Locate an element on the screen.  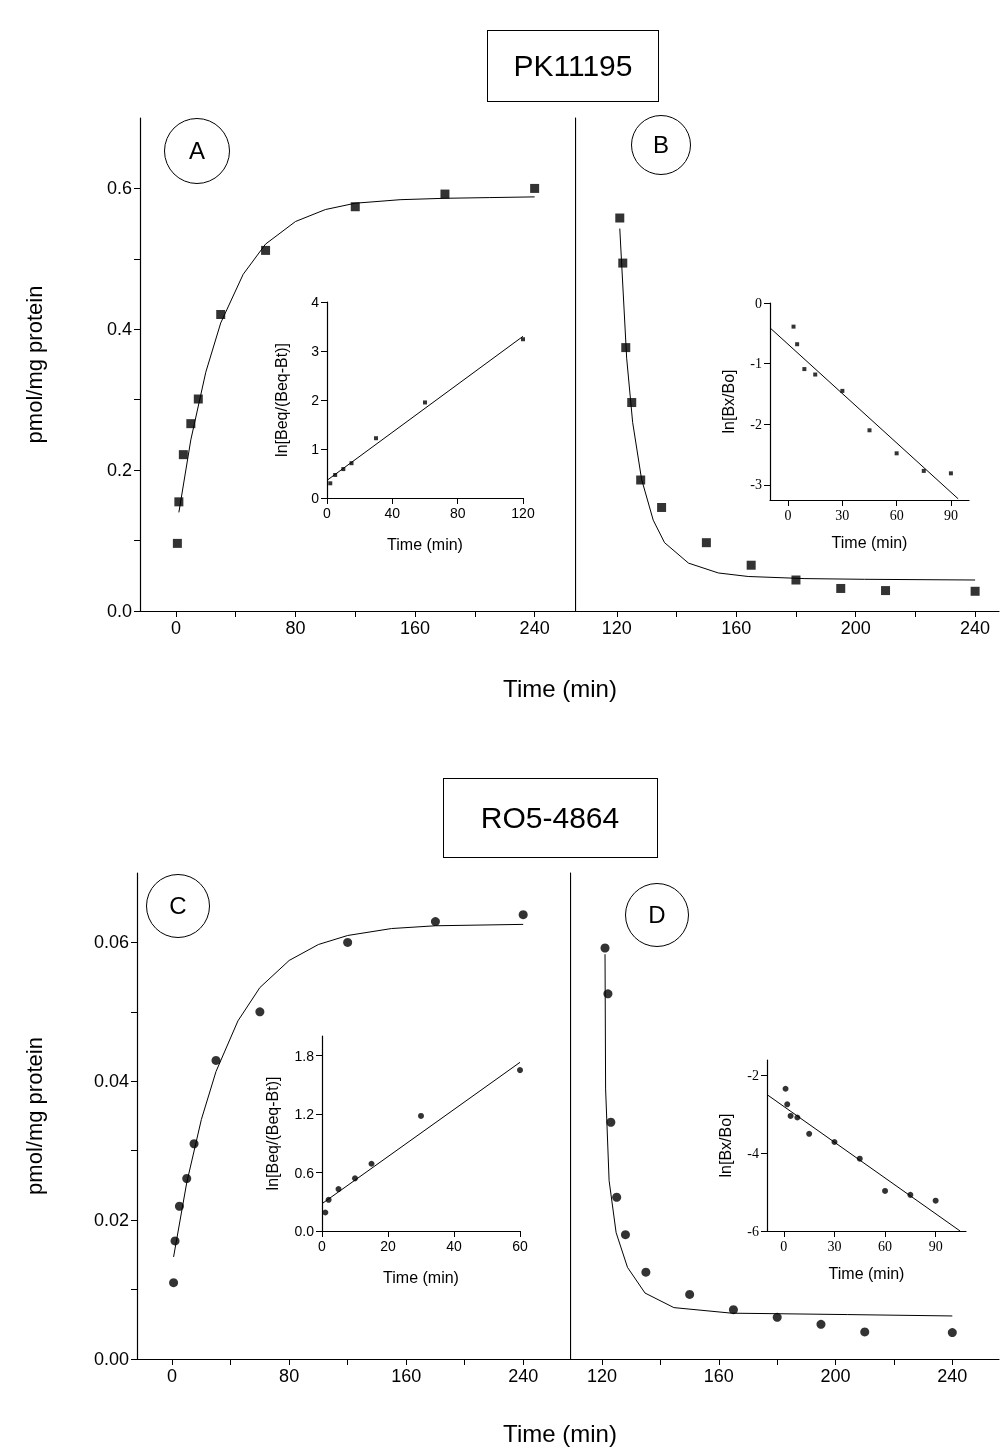
y-tick-label: 2 is located at coordinates (315, 400).